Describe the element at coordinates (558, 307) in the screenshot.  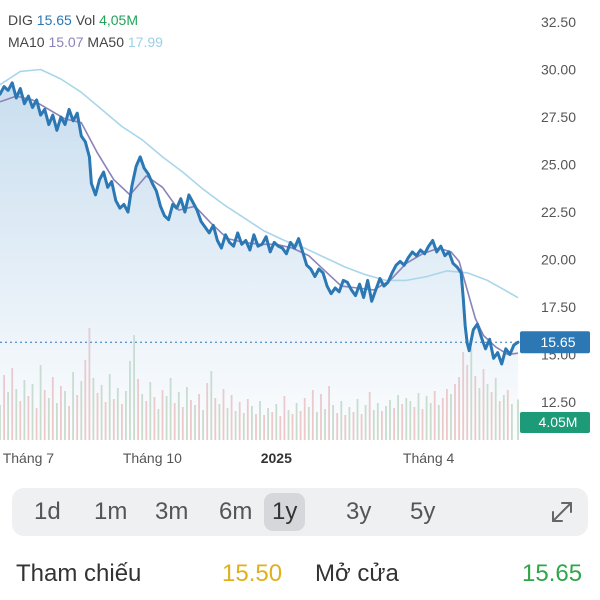
I see `y-tick-label: 17.50` at that location.